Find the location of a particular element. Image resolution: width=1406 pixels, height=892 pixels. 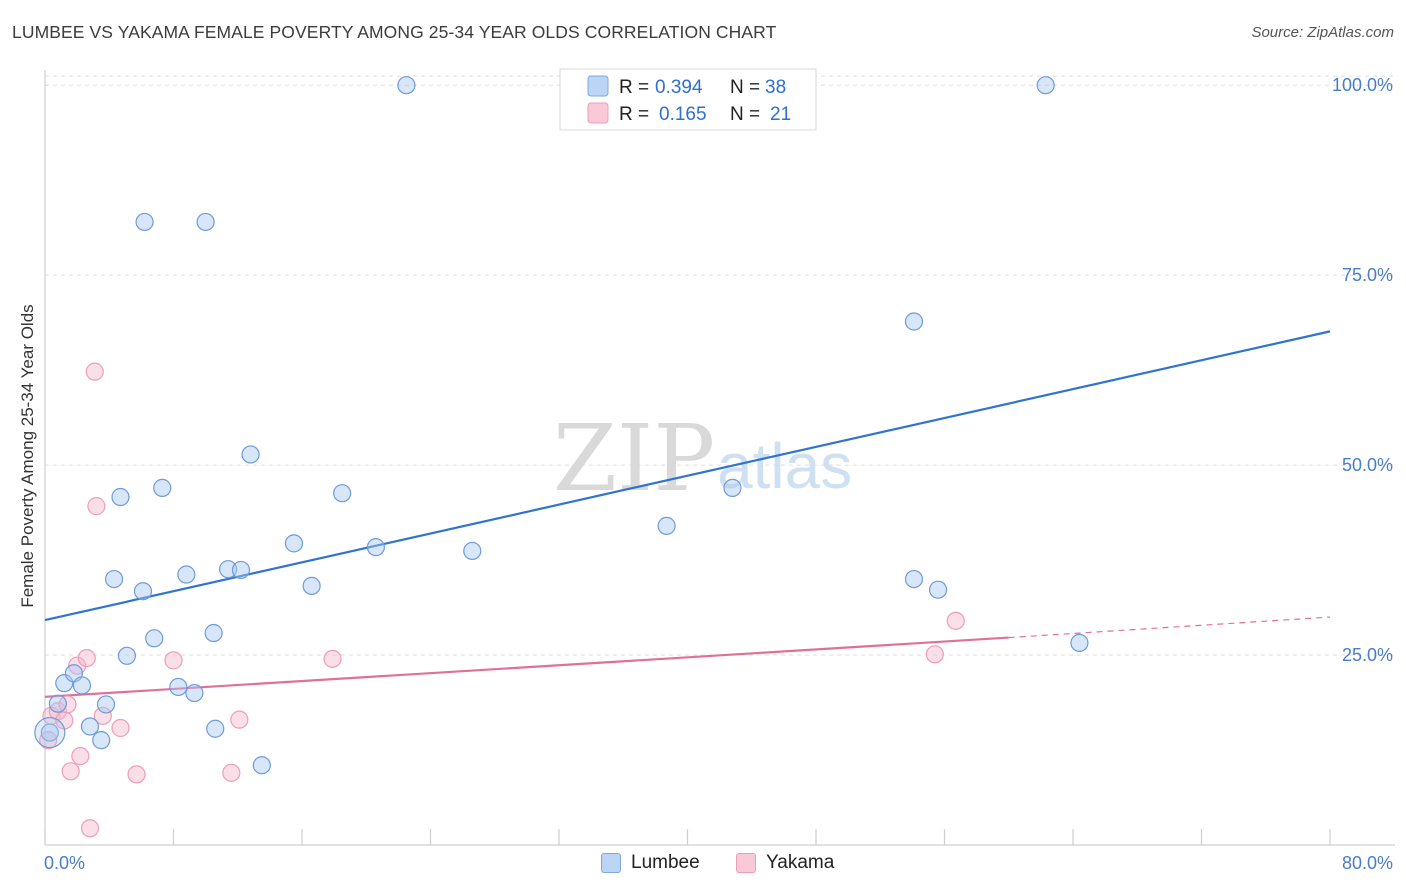

point-lumbee-cluster is located at coordinates (50, 732).